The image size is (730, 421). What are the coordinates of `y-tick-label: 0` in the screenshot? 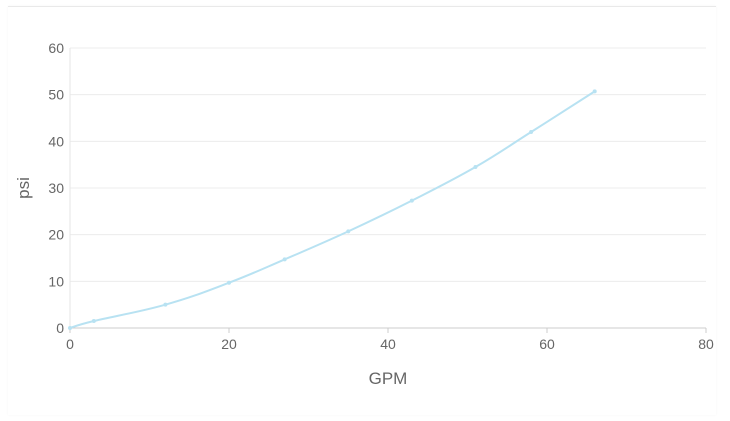 It's located at (60, 328).